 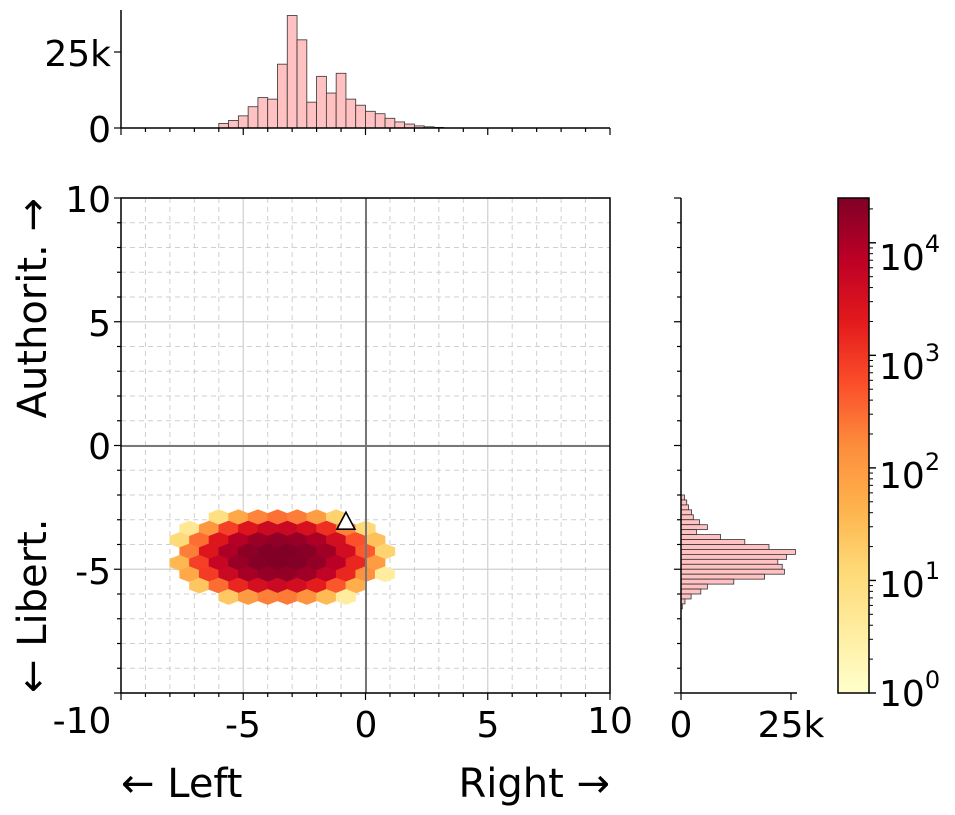 What do you see at coordinates (791, 725) in the screenshot?
I see `right-hist-tick-label: 25k` at bounding box center [791, 725].